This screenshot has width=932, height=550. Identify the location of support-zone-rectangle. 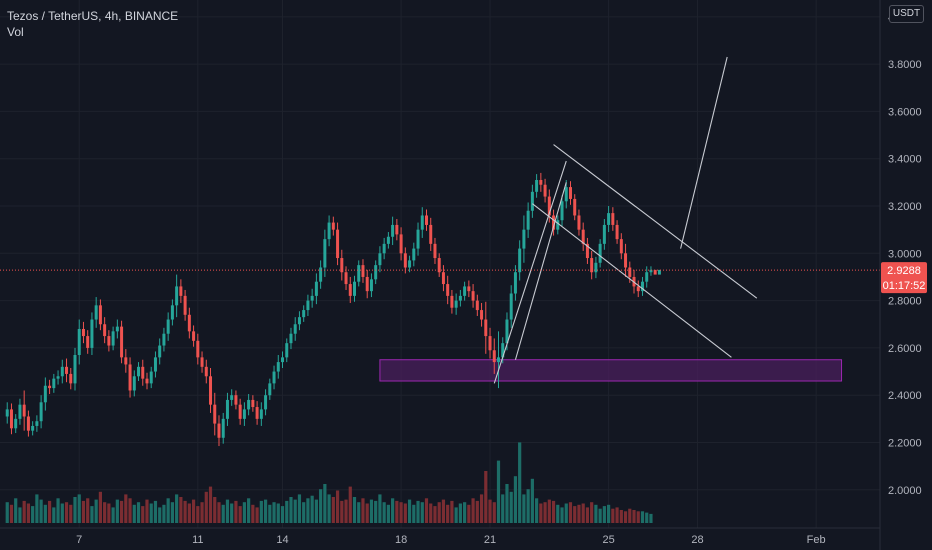
(611, 370).